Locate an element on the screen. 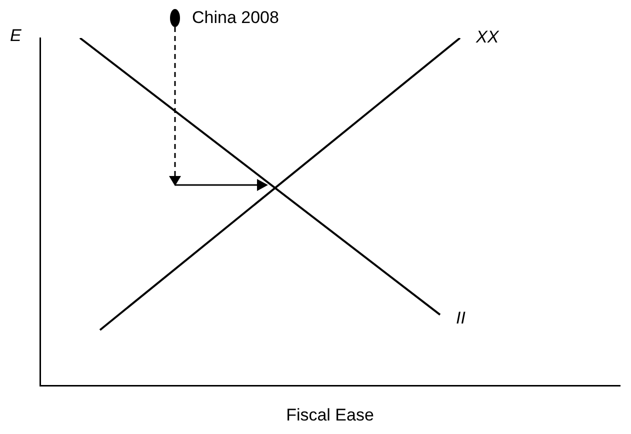  series-label: XX is located at coordinates (487, 37).